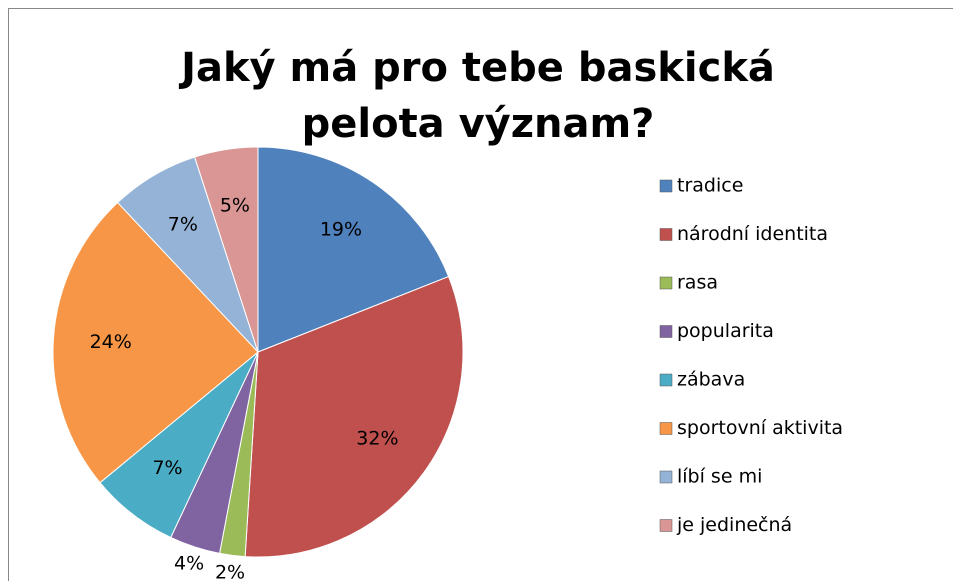  I want to click on data-label: 2%, so click(230, 571).